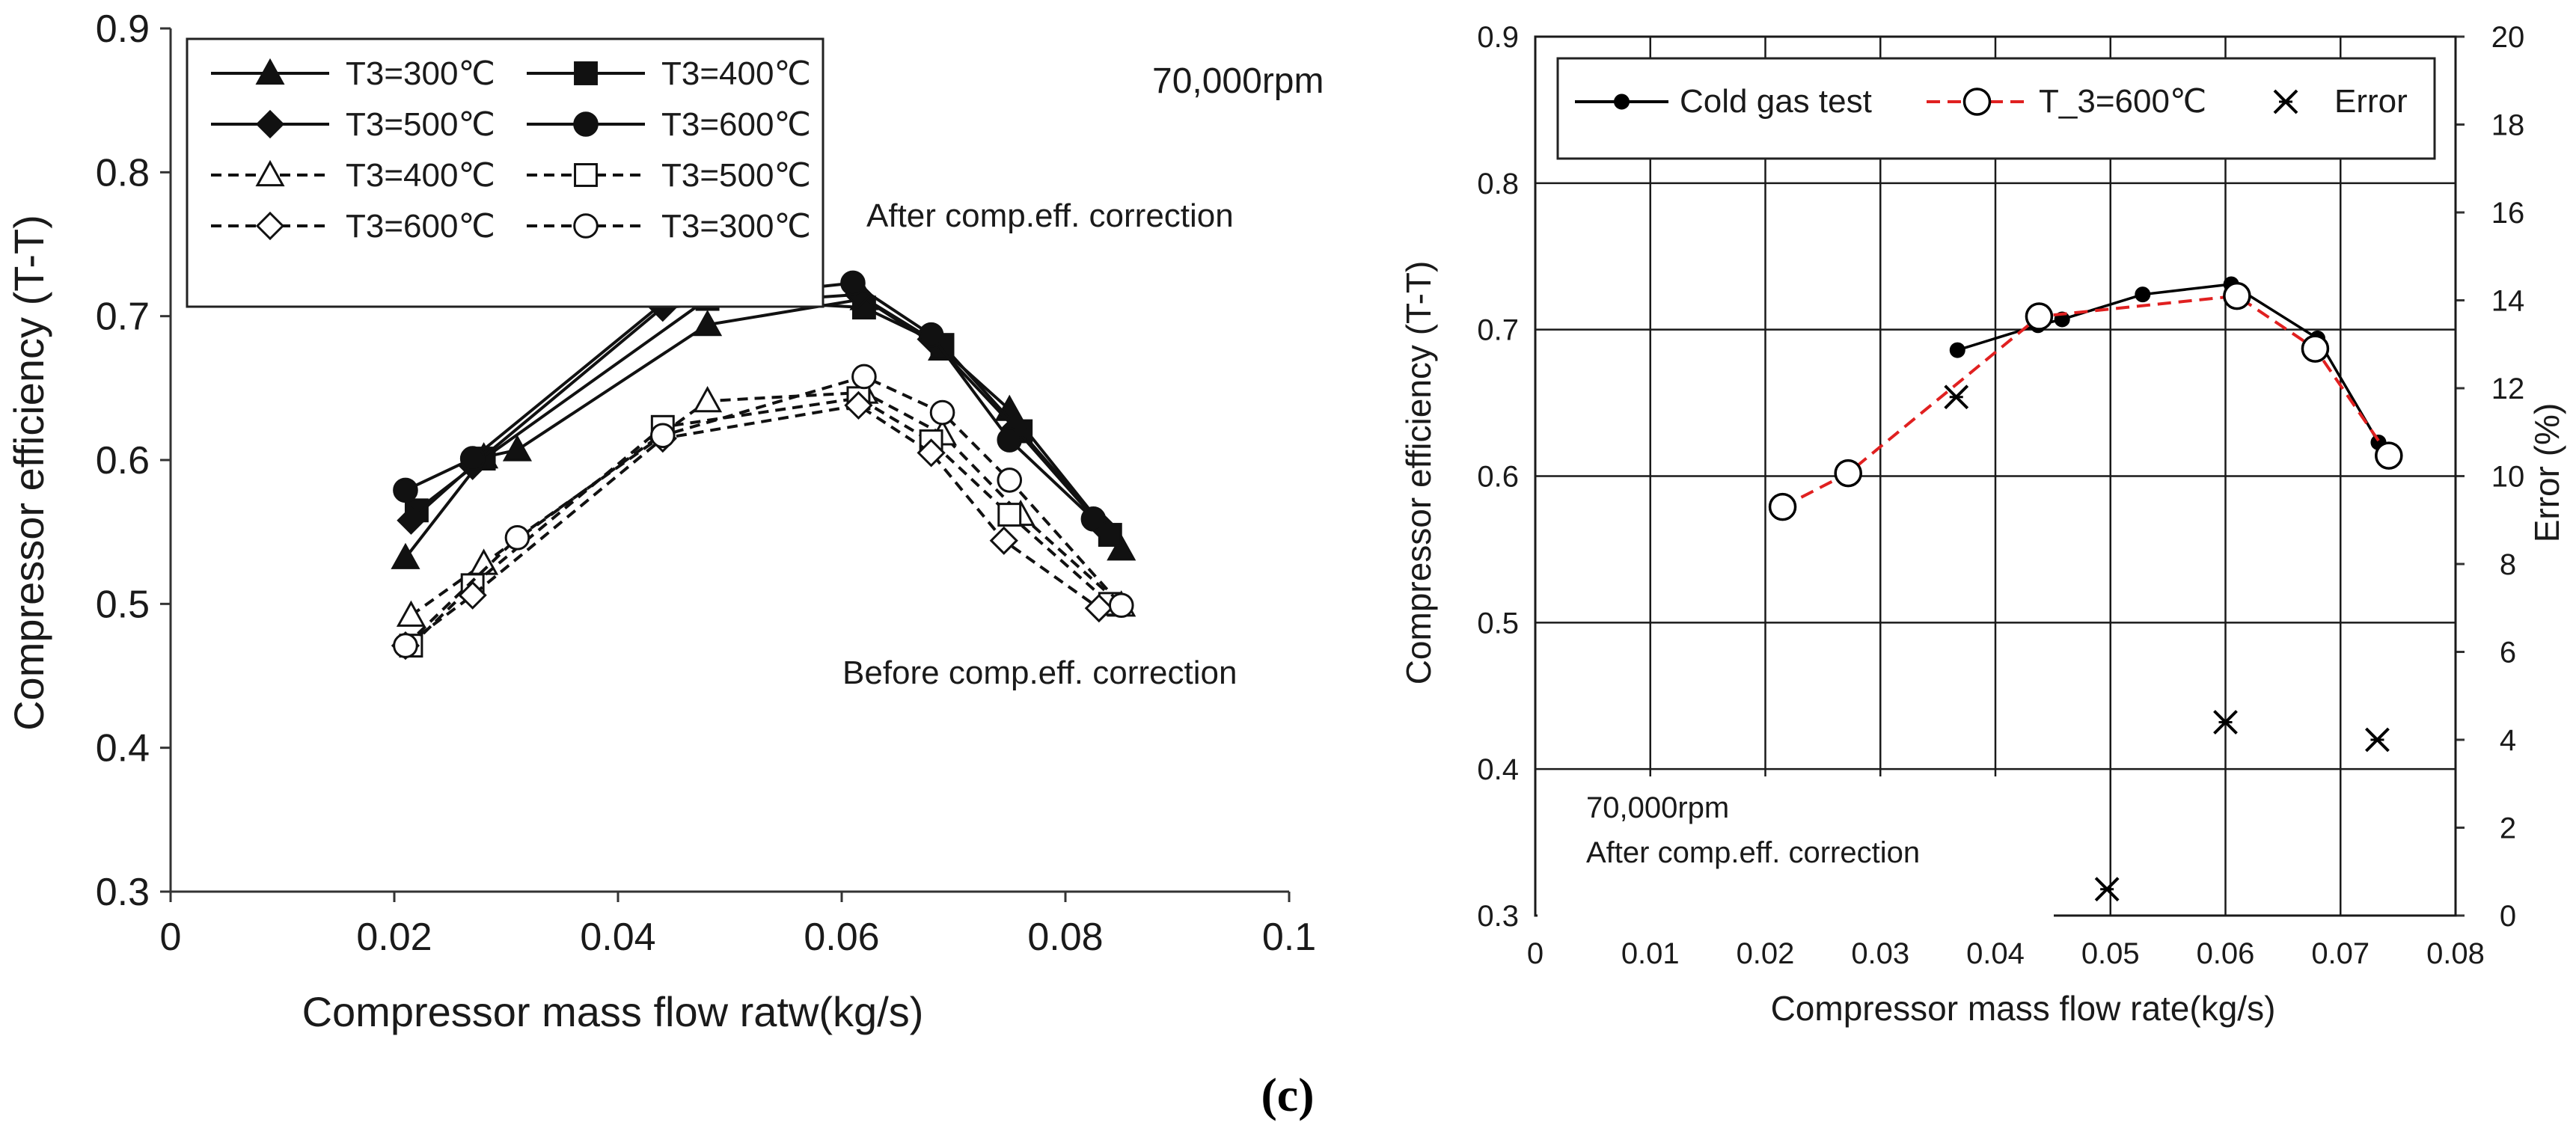  What do you see at coordinates (2508, 916) in the screenshot?
I see `chart-right-y2tick-label: 0` at bounding box center [2508, 916].